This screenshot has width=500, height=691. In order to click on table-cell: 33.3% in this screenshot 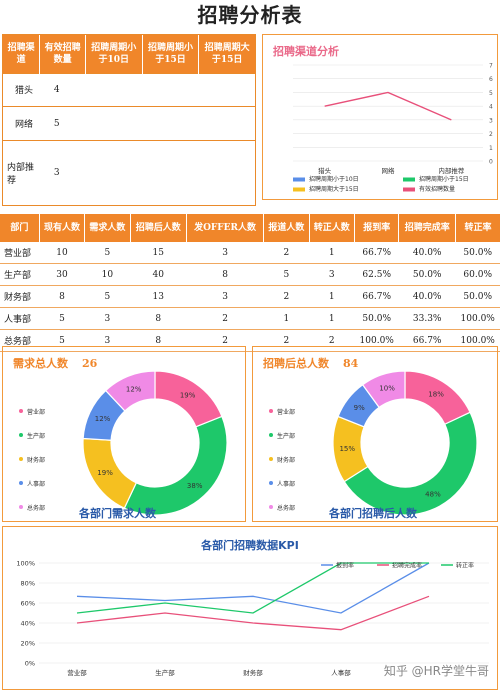, I will do `click(427, 318)`.